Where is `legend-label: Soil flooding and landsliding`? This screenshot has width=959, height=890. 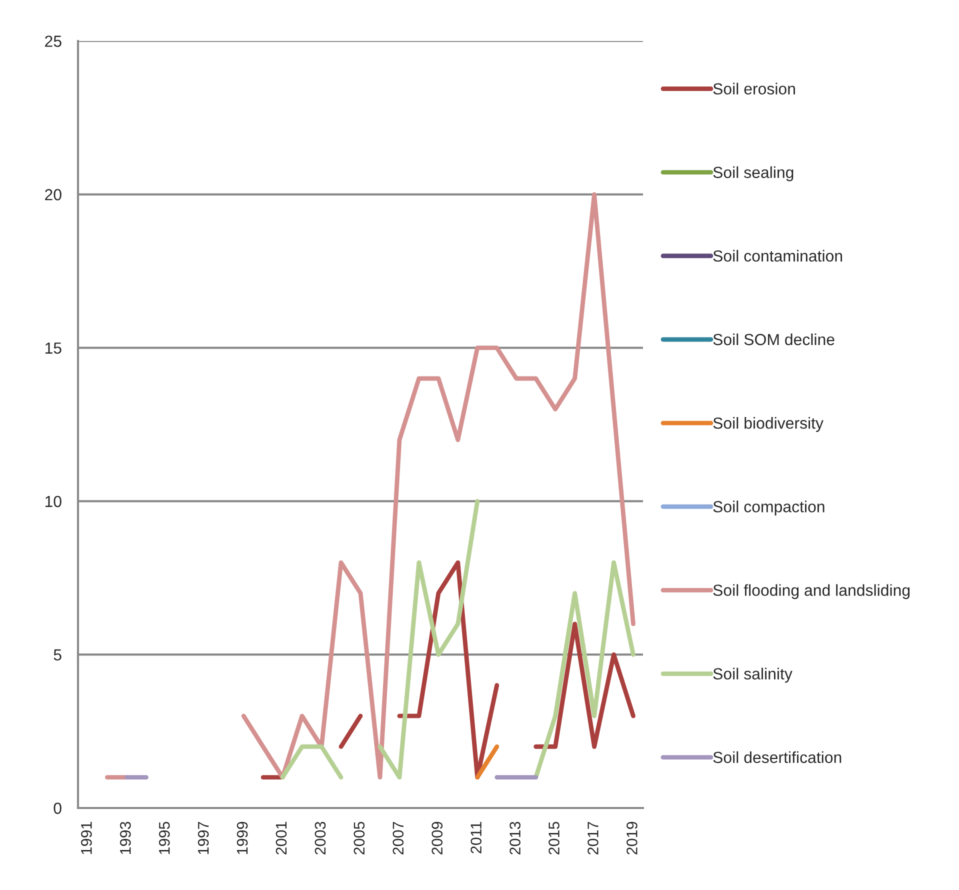 legend-label: Soil flooding and landsliding is located at coordinates (811, 592).